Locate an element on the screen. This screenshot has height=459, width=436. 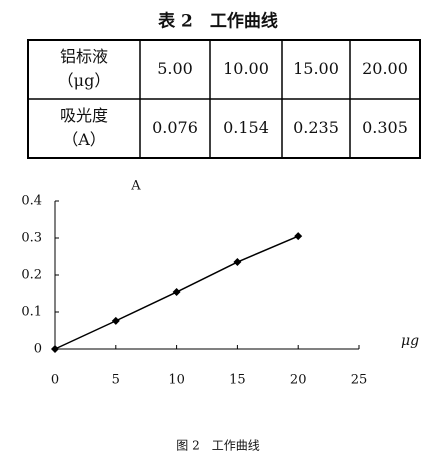
table-cell: 10.00 is located at coordinates (246, 68).